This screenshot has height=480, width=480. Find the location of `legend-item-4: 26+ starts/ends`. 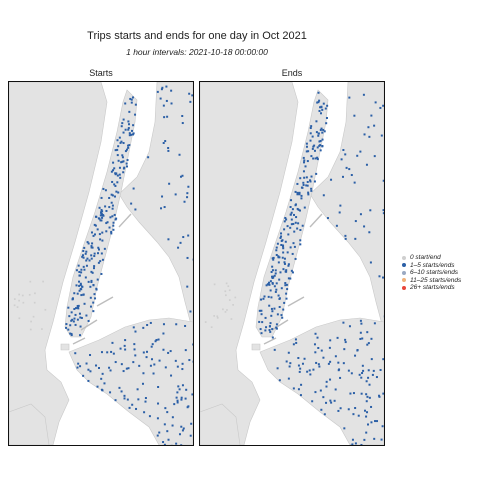

legend-item-4: 26+ starts/ends is located at coordinates (431, 288).